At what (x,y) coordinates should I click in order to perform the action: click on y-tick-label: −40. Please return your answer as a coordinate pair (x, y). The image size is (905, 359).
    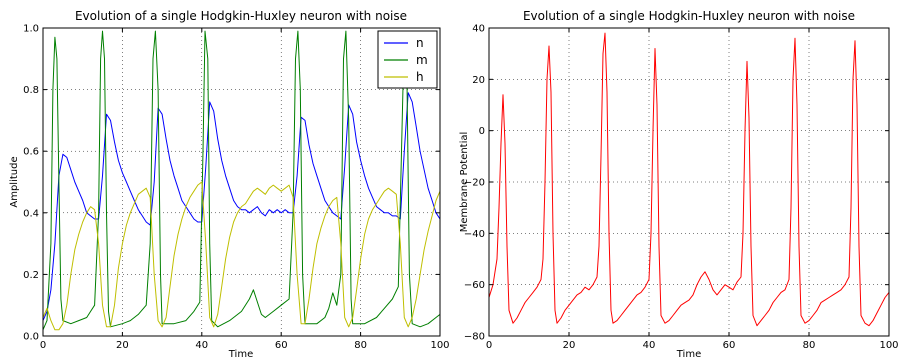
    Looking at the image, I should click on (474, 234).